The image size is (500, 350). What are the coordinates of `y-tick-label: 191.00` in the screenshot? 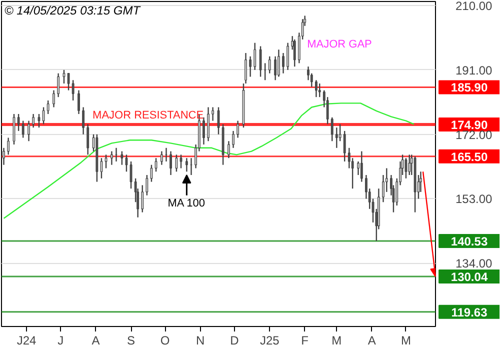 It's located at (474, 70).